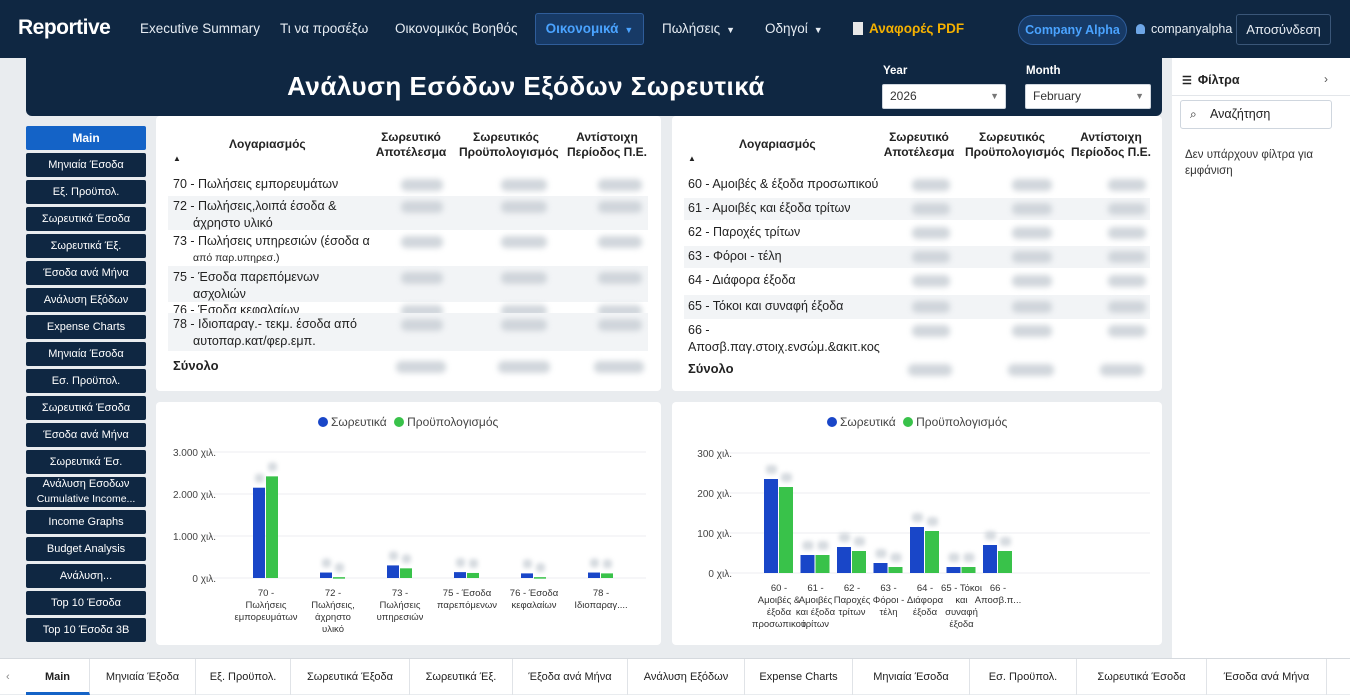  Describe the element at coordinates (1326, 79) in the screenshot. I see `collapse-chevron-icon: ›` at that location.